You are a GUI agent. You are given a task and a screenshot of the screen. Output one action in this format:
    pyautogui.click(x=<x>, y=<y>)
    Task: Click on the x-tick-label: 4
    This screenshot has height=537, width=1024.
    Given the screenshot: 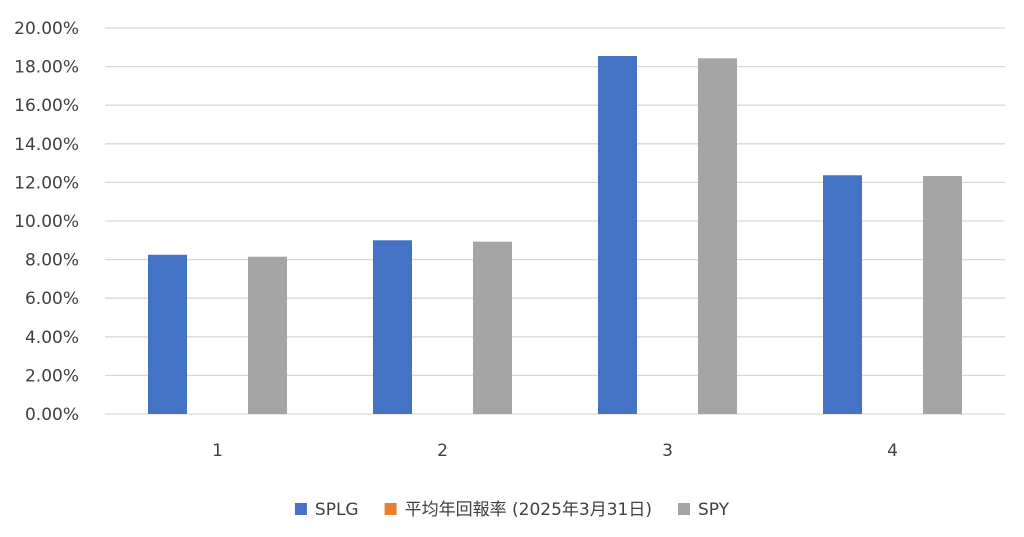 What is the action you would take?
    pyautogui.click(x=892, y=451)
    